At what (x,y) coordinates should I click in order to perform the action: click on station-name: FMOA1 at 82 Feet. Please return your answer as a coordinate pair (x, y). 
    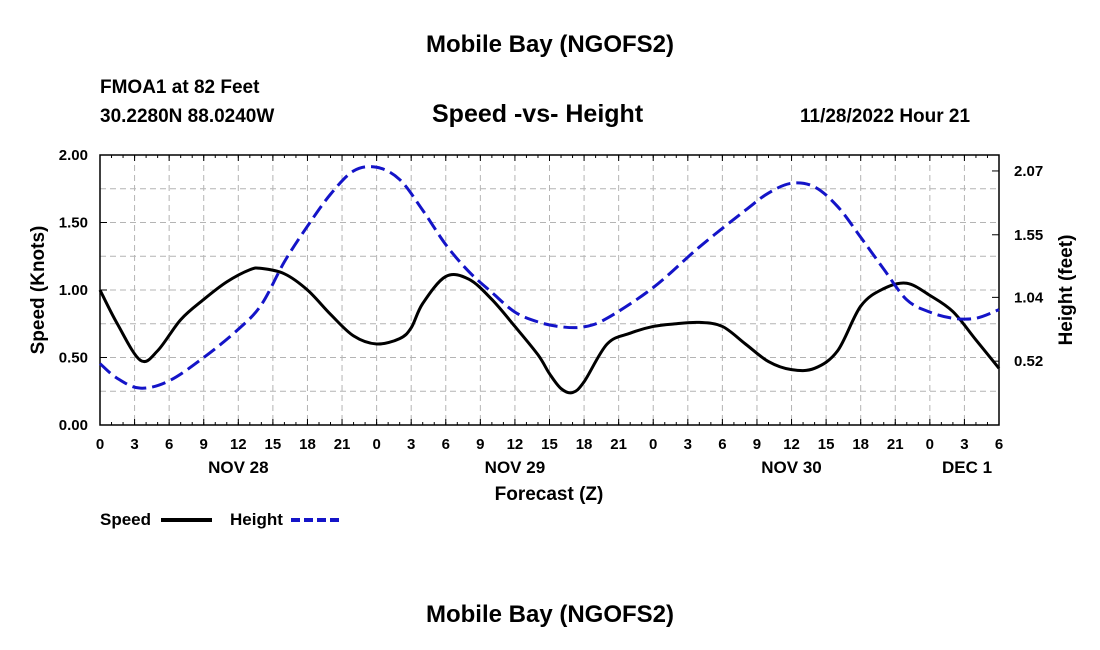
    Looking at the image, I should click on (180, 87).